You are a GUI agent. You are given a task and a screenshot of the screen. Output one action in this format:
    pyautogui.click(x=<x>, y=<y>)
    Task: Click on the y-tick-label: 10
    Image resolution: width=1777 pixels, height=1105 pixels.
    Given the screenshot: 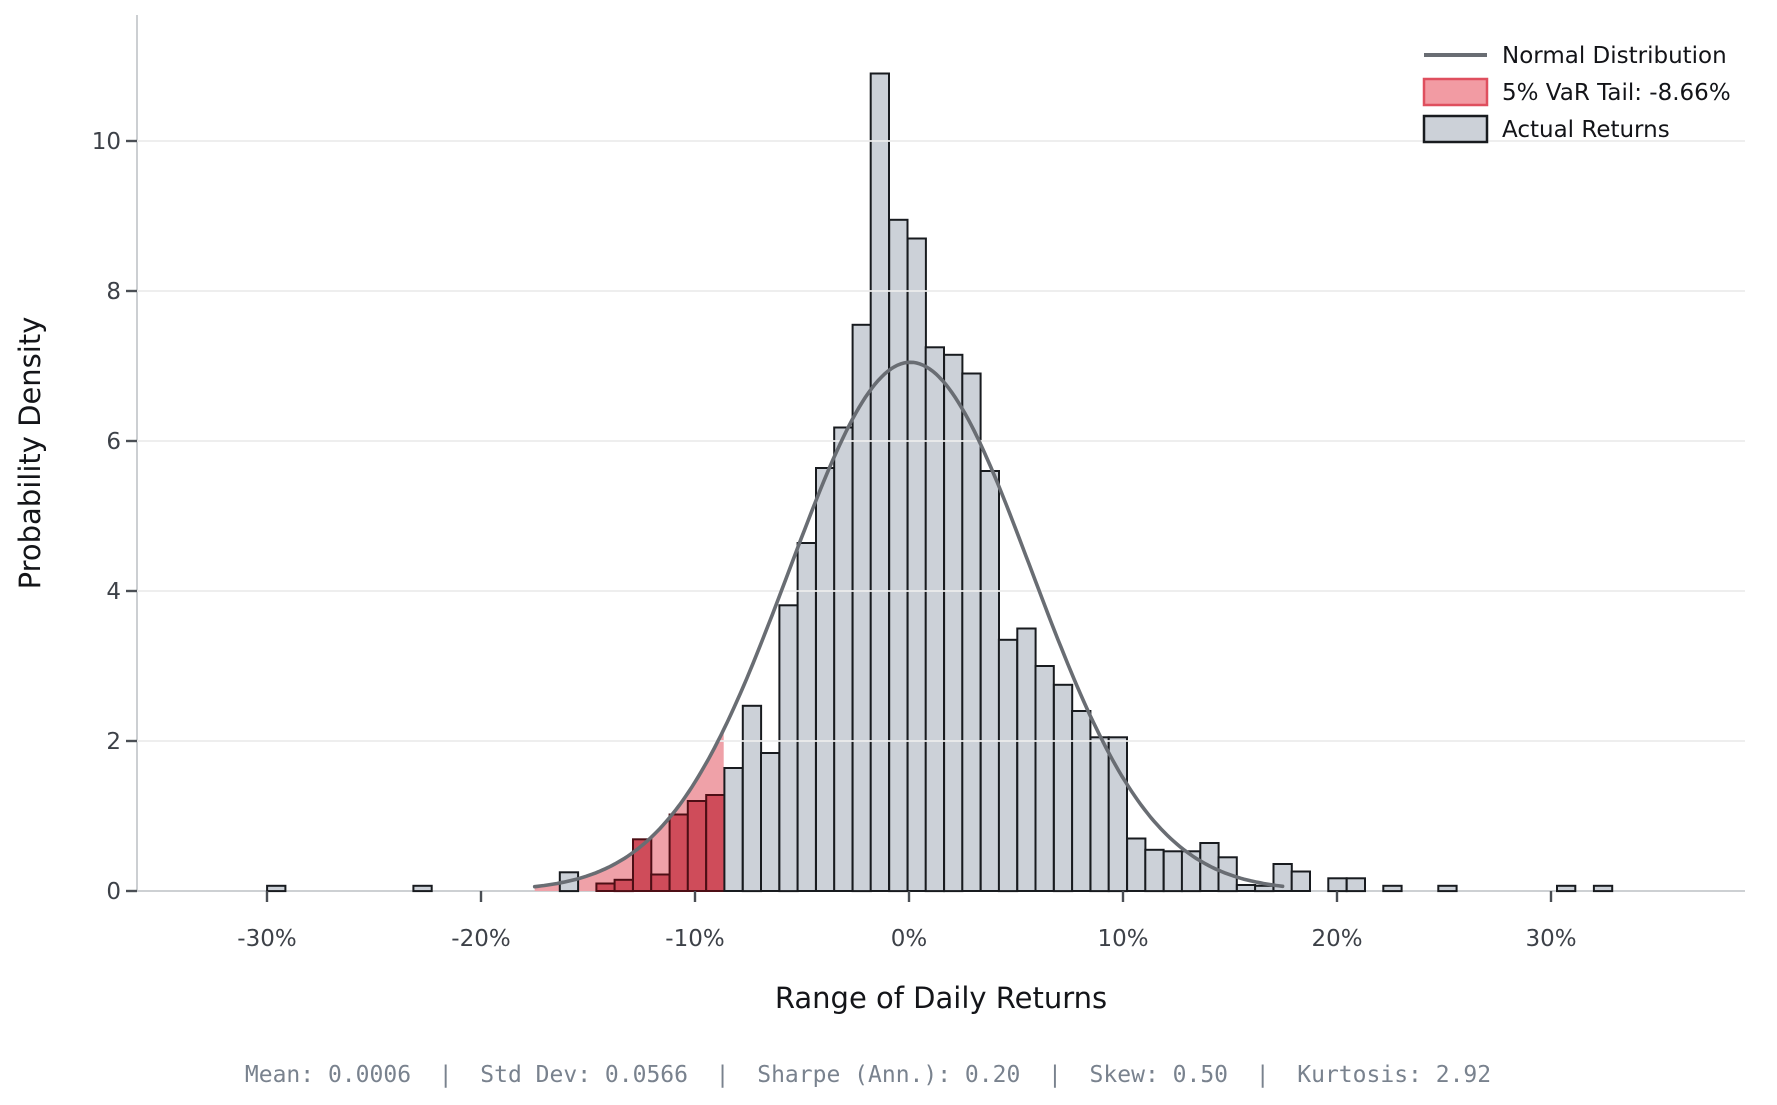 What is the action you would take?
    pyautogui.click(x=106, y=142)
    